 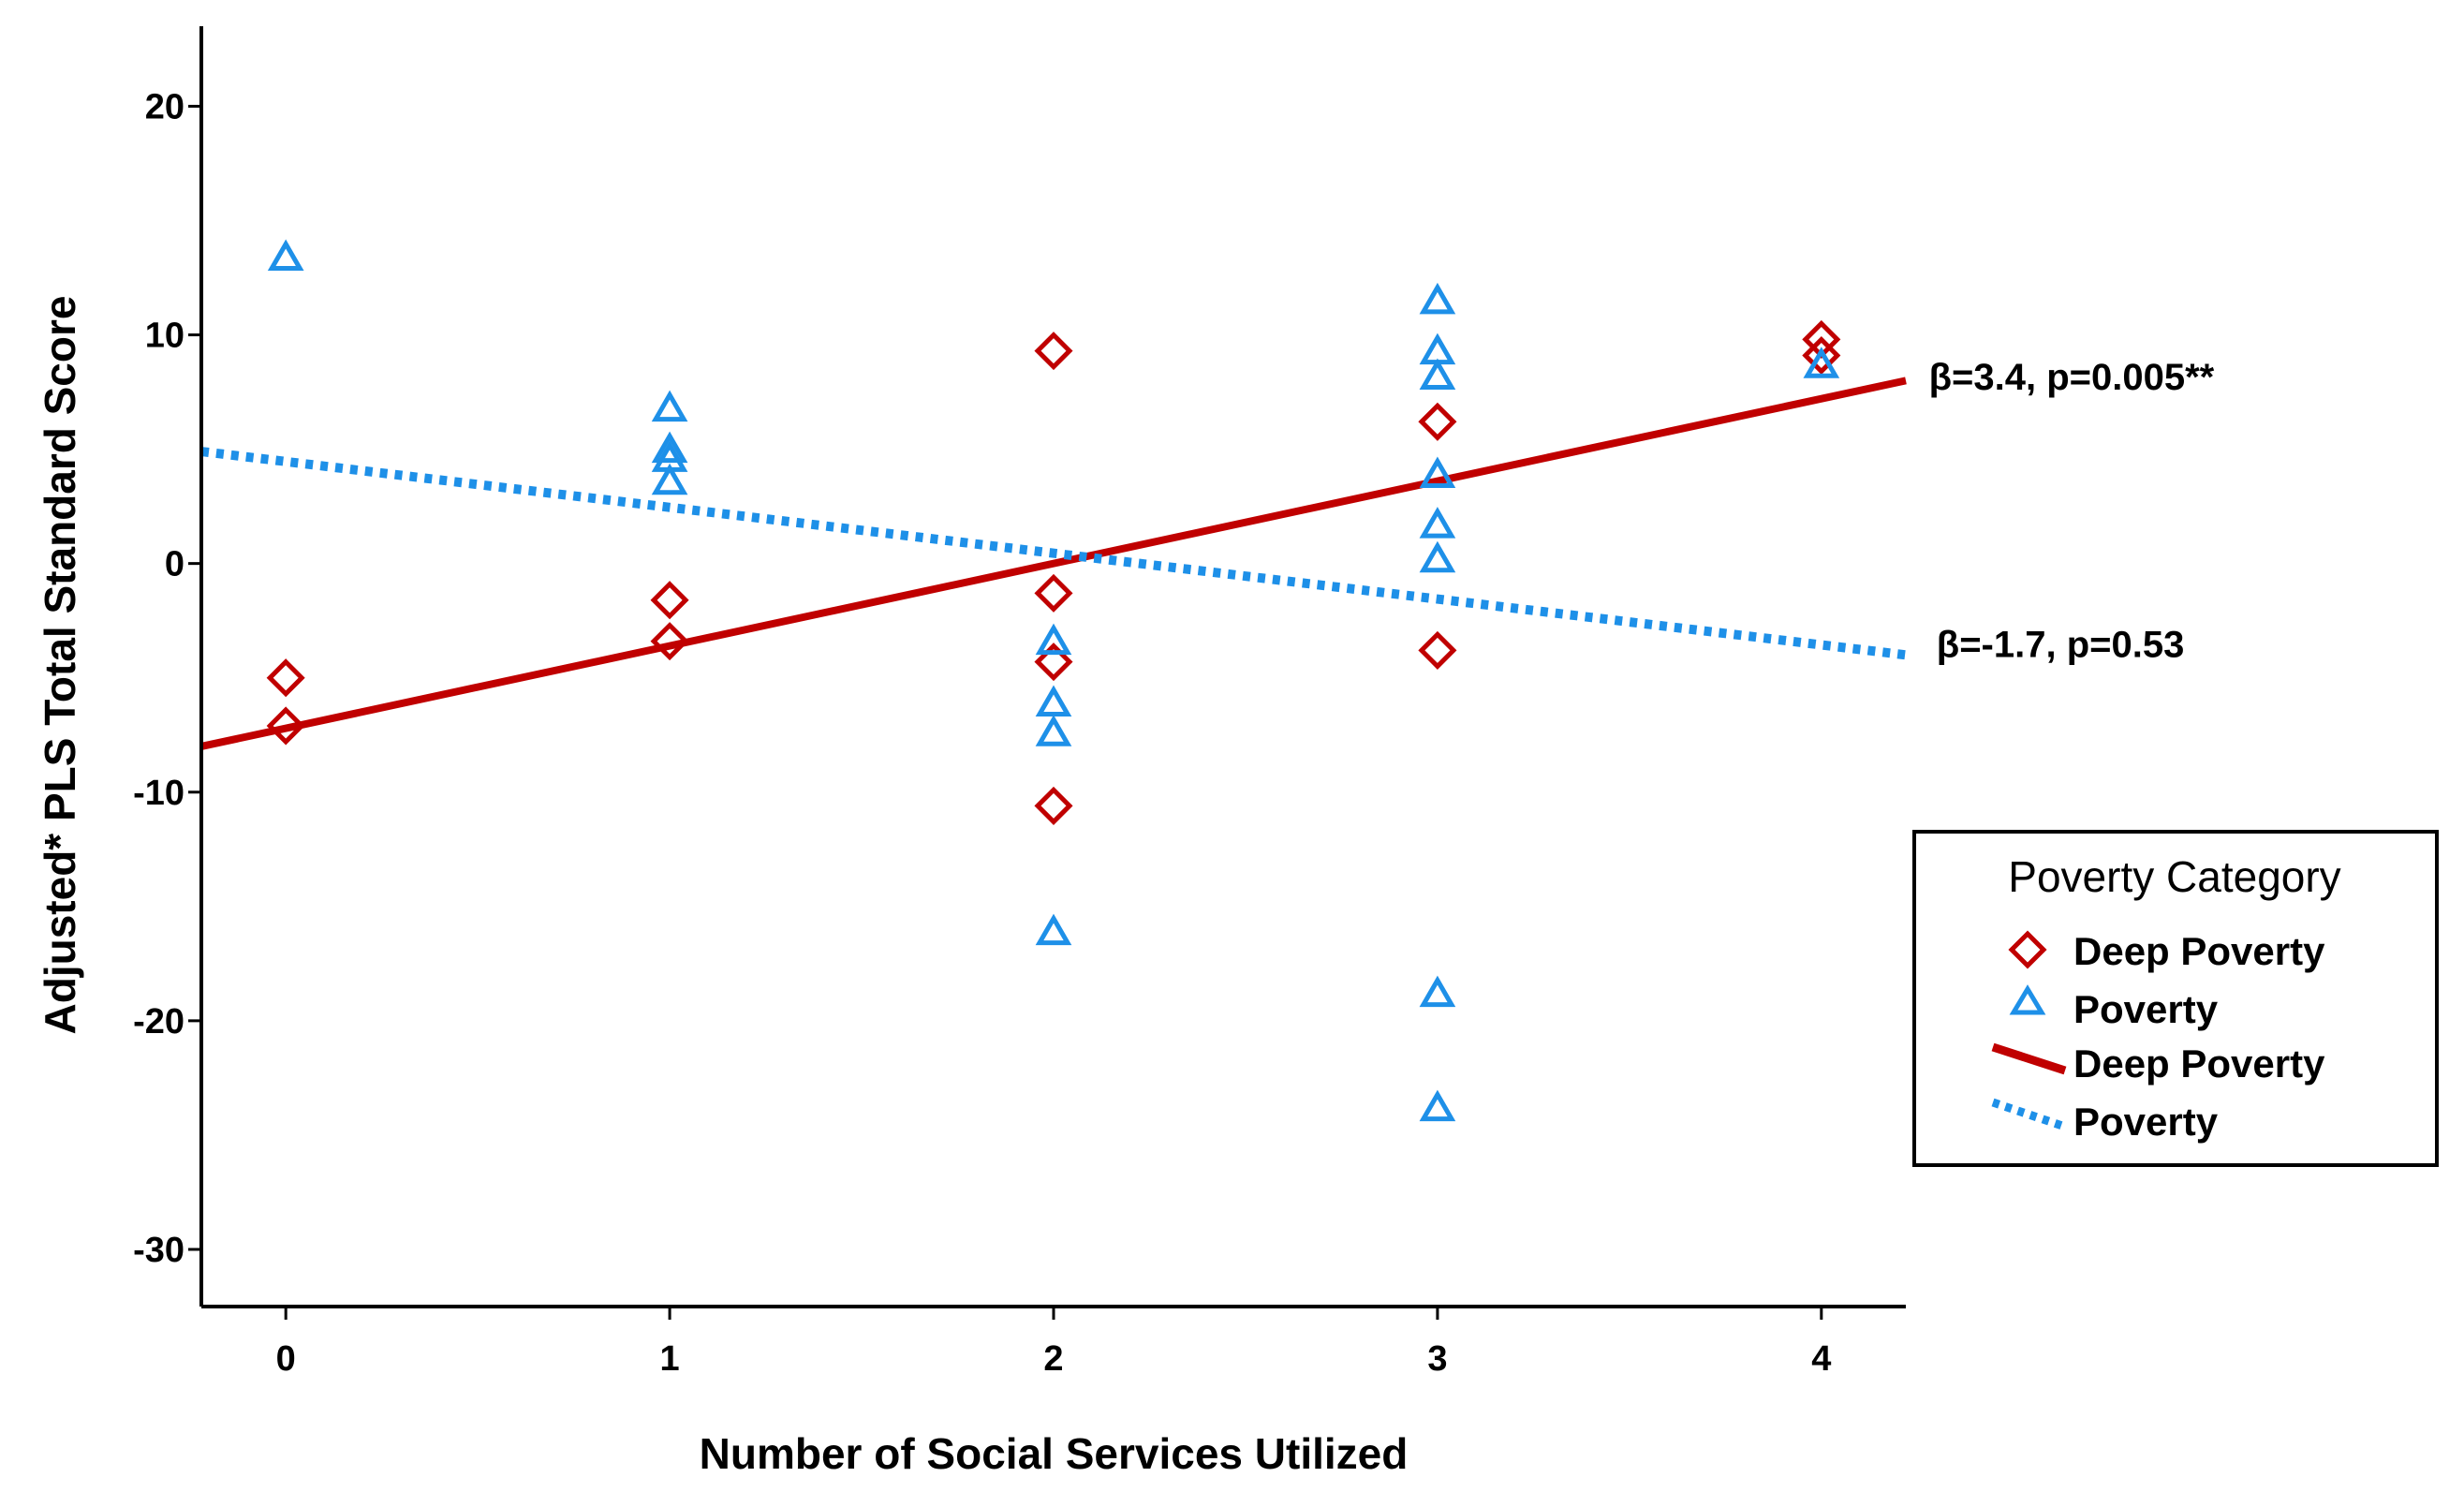 What do you see at coordinates (174, 564) in the screenshot?
I see `y-tick-label: 0` at bounding box center [174, 564].